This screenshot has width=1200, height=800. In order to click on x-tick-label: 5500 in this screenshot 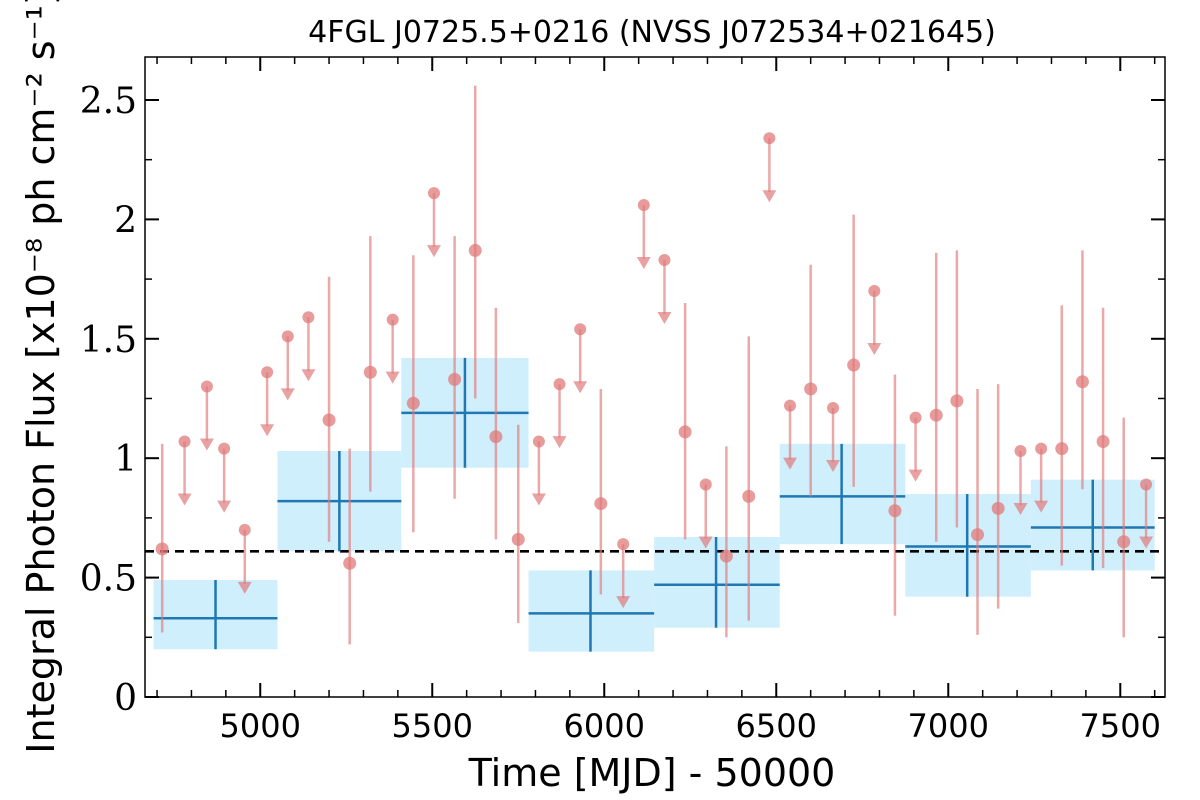, I will do `click(432, 726)`.